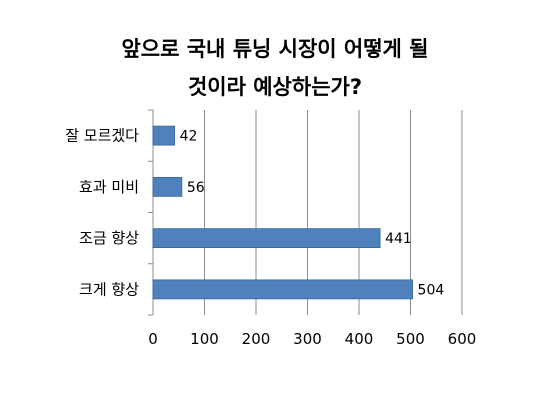 The height and width of the screenshot is (402, 550). Describe the element at coordinates (359, 339) in the screenshot. I see `x-tick-label: 400` at that location.